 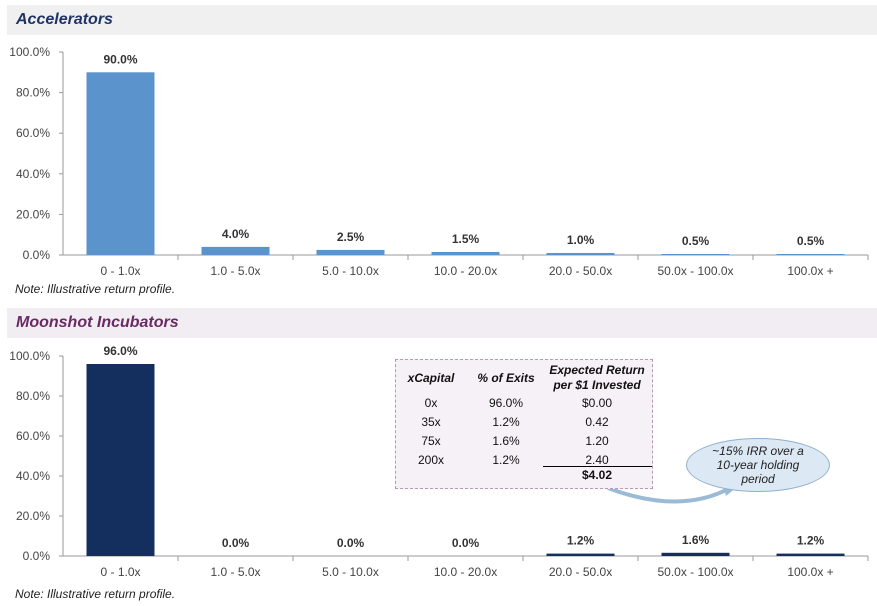 What do you see at coordinates (431, 422) in the screenshot?
I see `table-cell: 35x` at bounding box center [431, 422].